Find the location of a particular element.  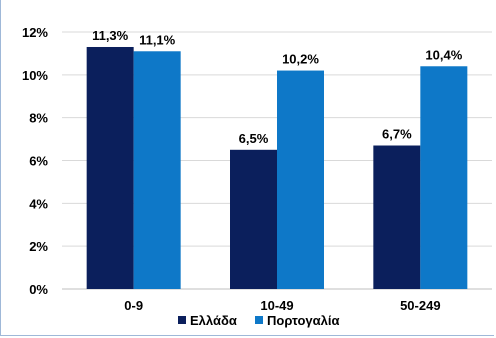

data-label: 10,2% is located at coordinates (300, 59).